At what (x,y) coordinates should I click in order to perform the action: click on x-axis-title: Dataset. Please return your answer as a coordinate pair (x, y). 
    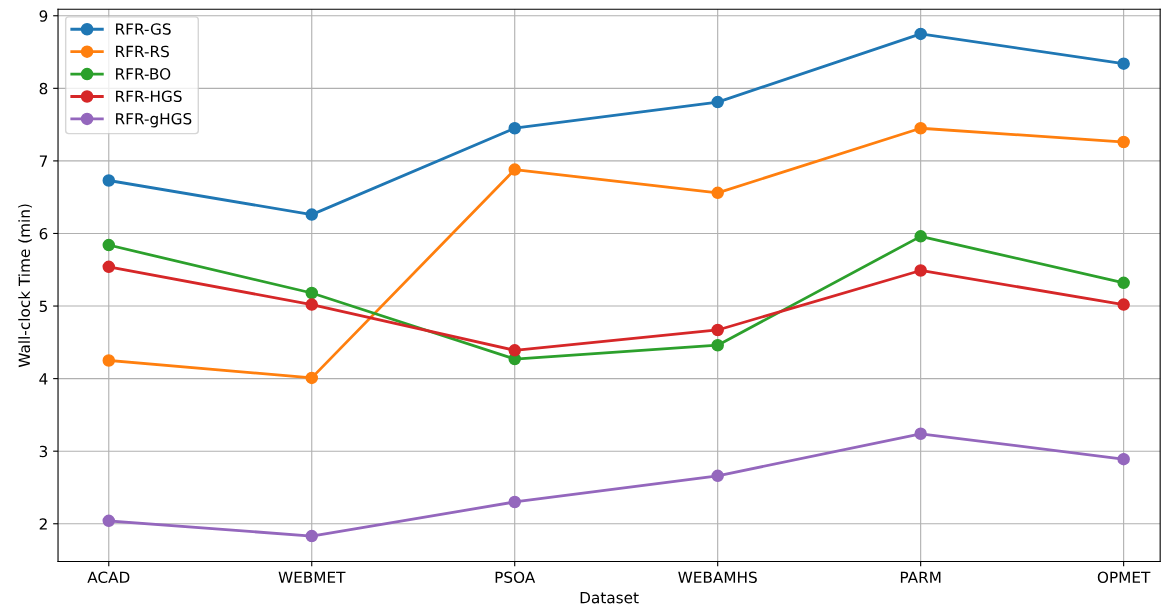
    Looking at the image, I should click on (609, 598).